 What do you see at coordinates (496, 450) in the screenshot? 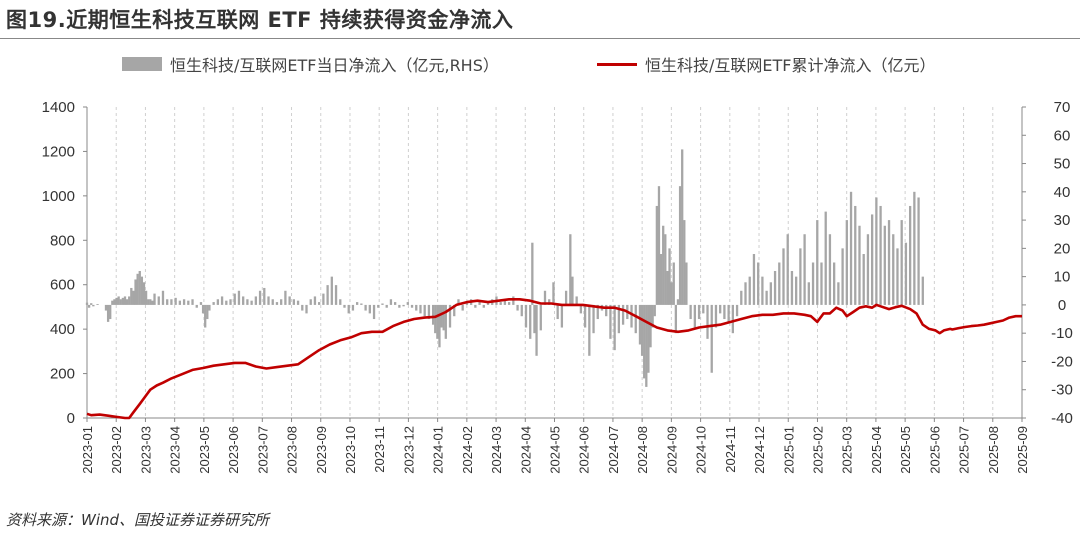
I see `x-tick-label: 2024-03` at bounding box center [496, 450].